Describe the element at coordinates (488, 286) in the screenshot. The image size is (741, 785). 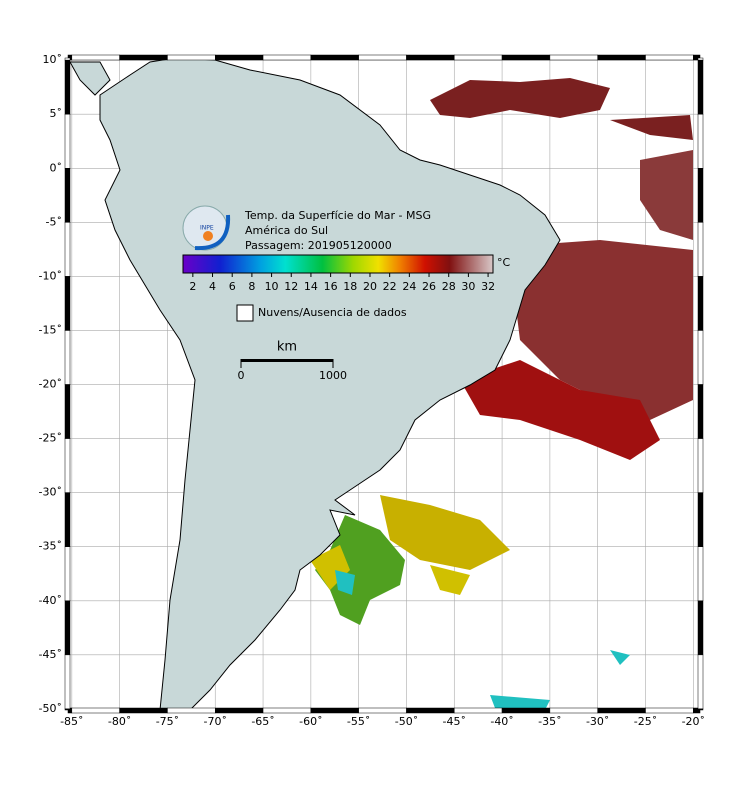
I see `colorbar-tick-label: 32` at that location.